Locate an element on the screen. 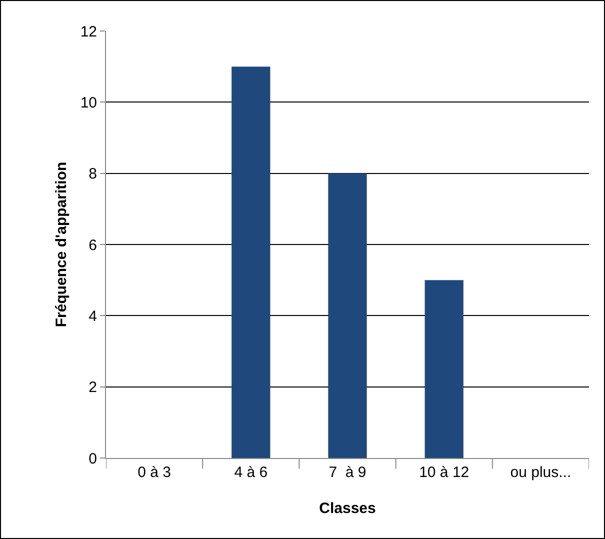  x-tick-label: 10 à 12 is located at coordinates (444, 472).